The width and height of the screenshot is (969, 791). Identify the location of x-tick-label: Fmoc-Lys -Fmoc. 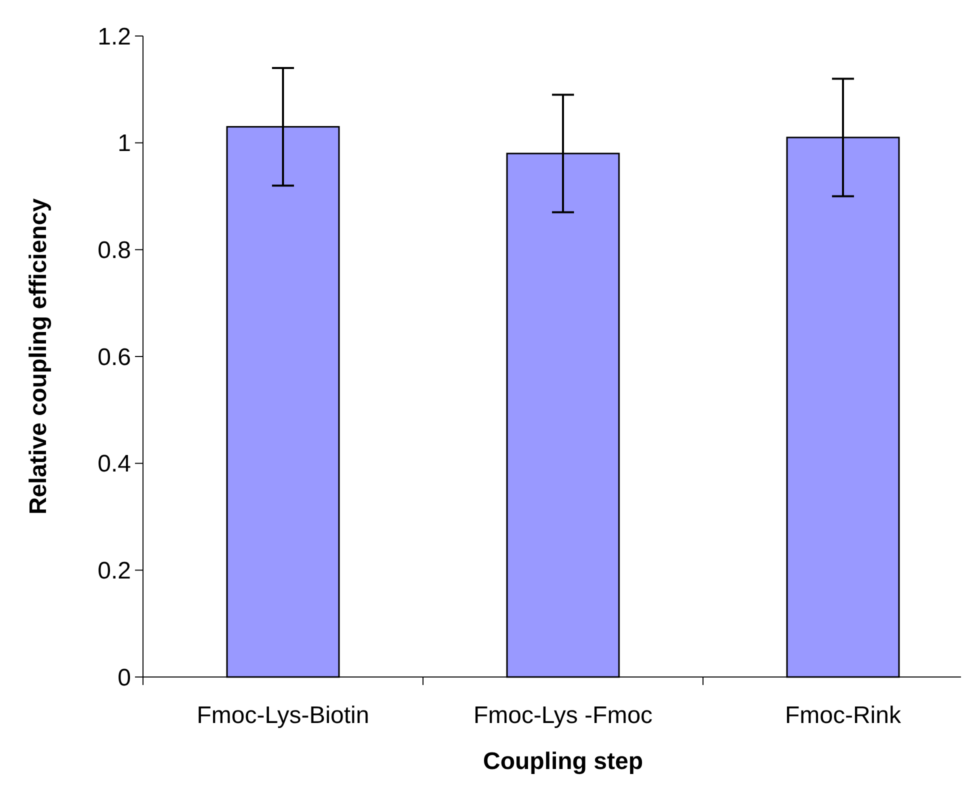
(563, 715).